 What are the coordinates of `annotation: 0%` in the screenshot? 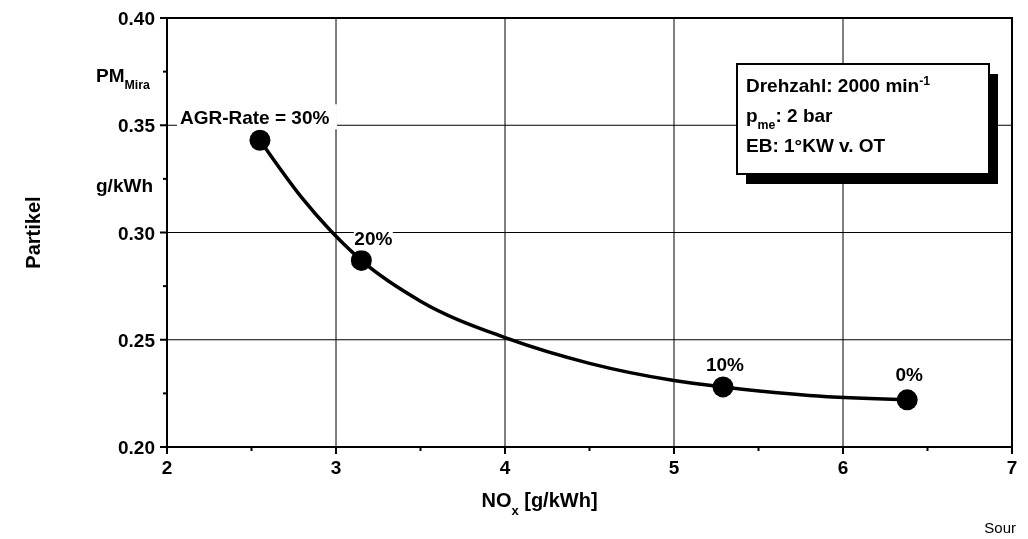 It's located at (909, 374).